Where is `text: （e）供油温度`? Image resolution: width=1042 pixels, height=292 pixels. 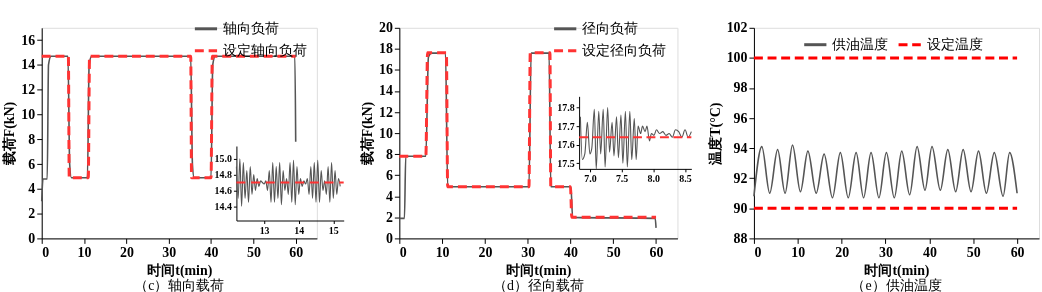
text: （e）供油温度 is located at coordinates (896, 285).